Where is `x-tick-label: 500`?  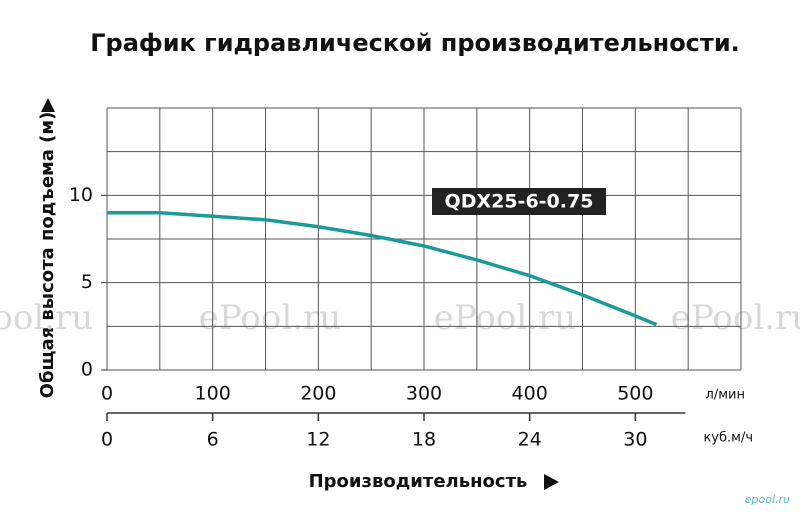
x-tick-label: 500 is located at coordinates (635, 394).